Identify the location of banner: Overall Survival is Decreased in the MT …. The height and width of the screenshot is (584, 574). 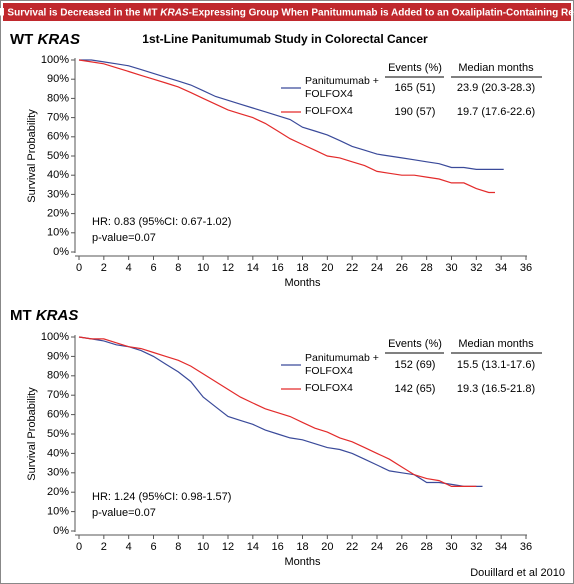
(287, 12).